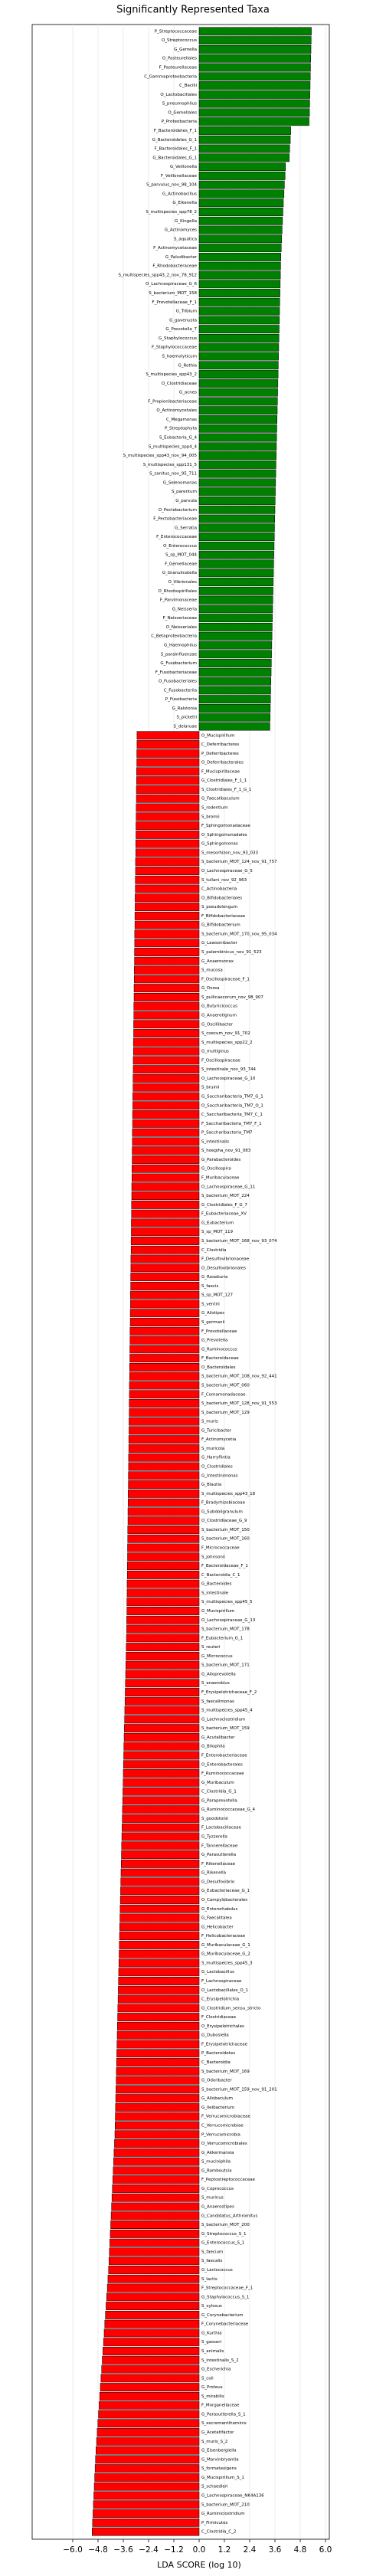 This screenshot has height=2576, width=386. I want to click on bar-label: G_Desulfovibrio, so click(218, 1882).